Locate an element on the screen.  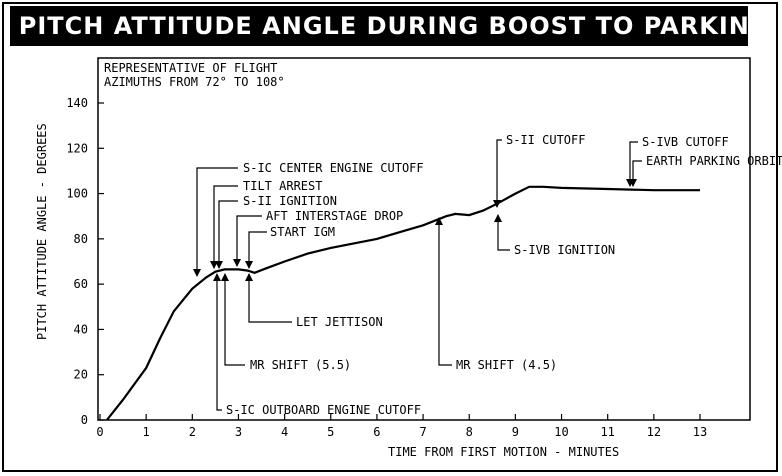
callout-arrow-sivb-cutoff is located at coordinates (632, 164).